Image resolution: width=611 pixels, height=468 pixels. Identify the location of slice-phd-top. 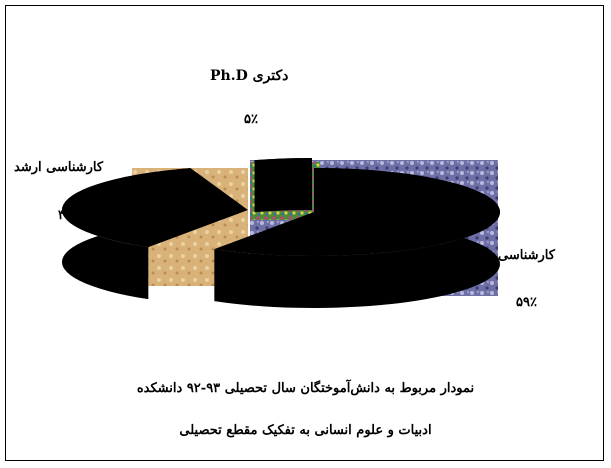
(283, 180).